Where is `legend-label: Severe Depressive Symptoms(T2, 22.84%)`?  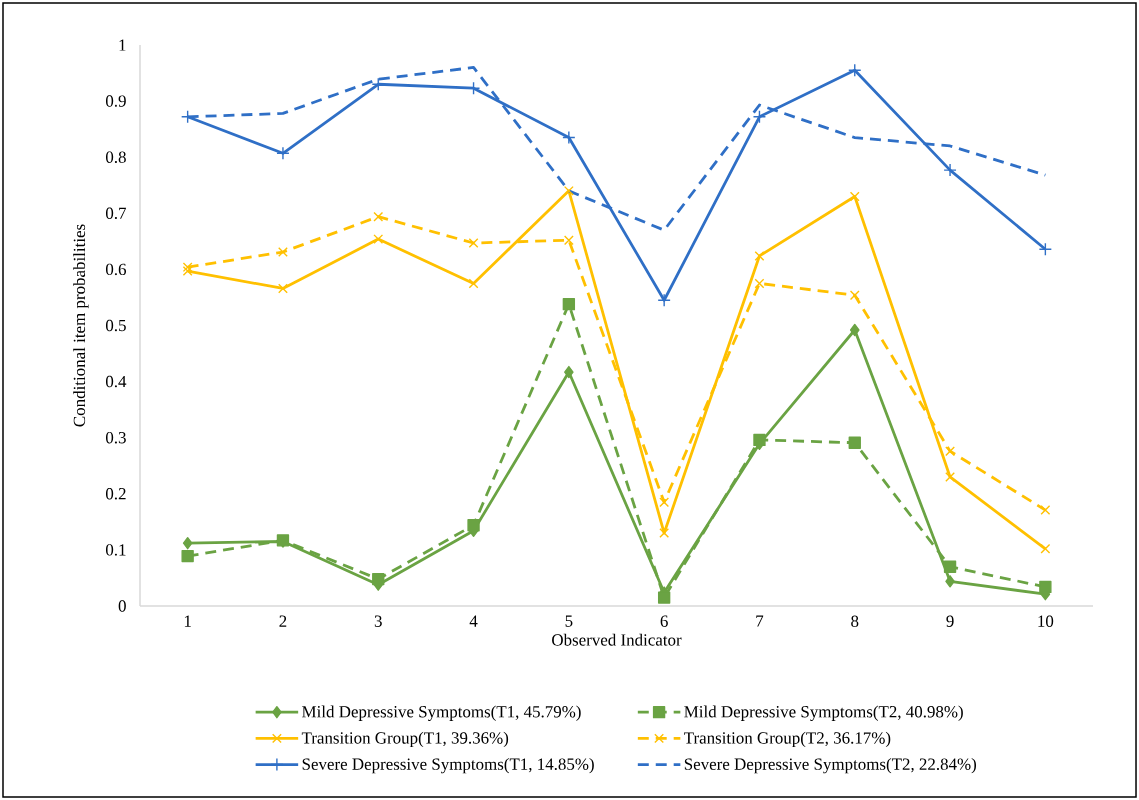 legend-label: Severe Depressive Symptoms(T2, 22.84%) is located at coordinates (830, 765).